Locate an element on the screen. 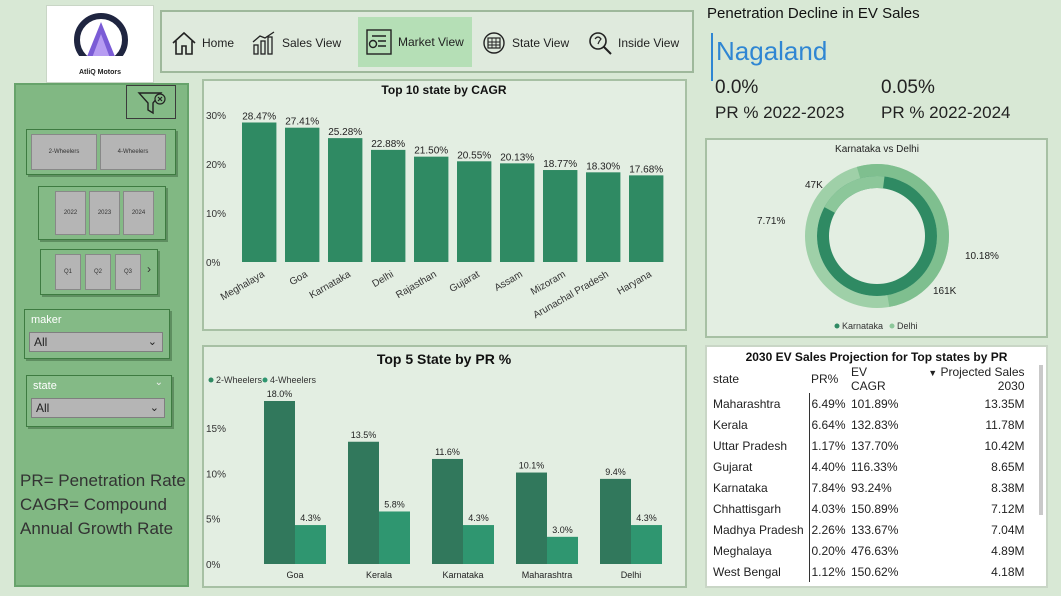  data-label: 11.6% is located at coordinates (447, 452).